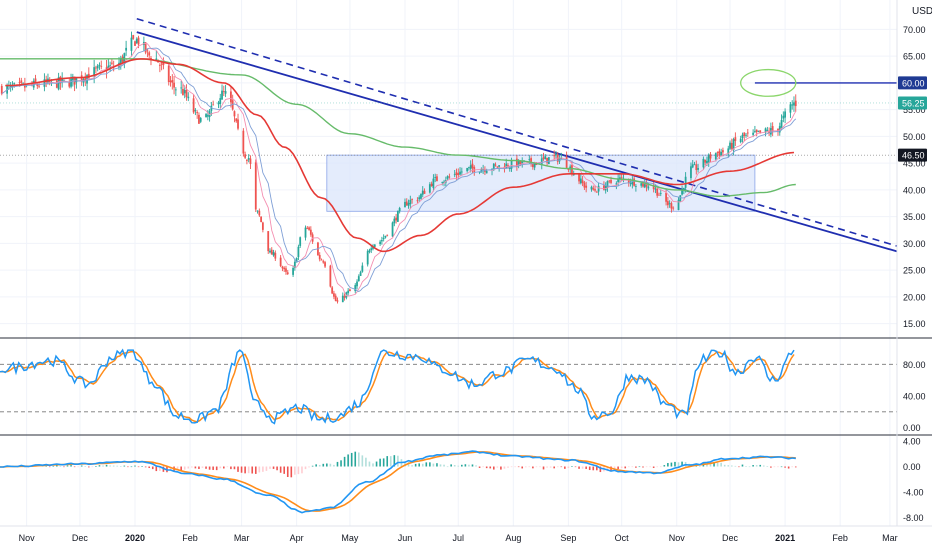 This screenshot has height=555, width=932. I want to click on stoch-k-line, so click(397, 386).